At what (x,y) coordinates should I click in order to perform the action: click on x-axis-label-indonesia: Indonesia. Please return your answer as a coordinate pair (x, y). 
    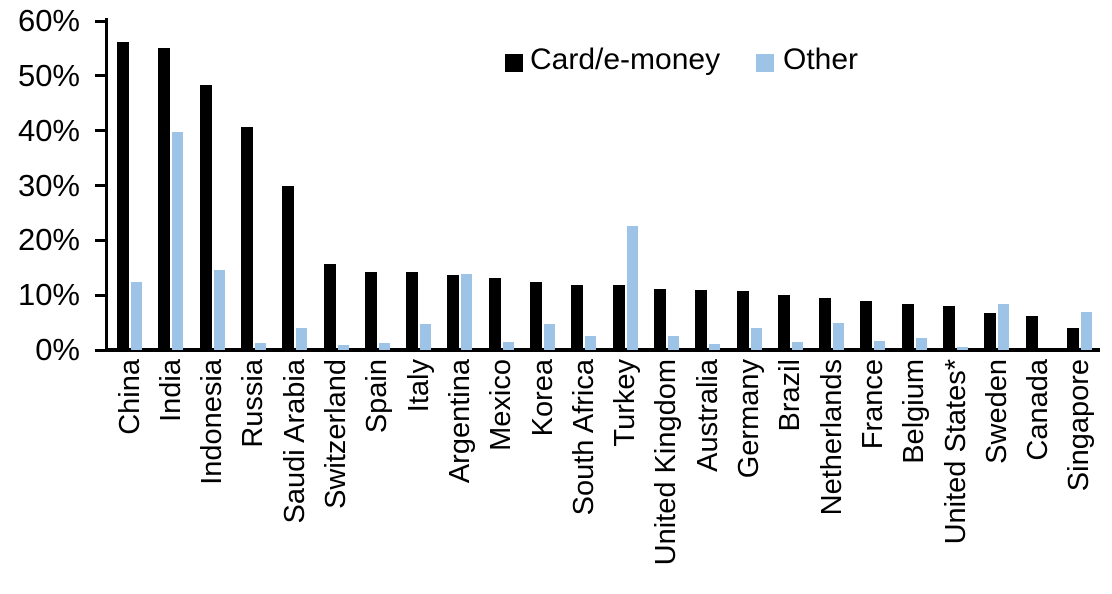
    Looking at the image, I should click on (212, 422).